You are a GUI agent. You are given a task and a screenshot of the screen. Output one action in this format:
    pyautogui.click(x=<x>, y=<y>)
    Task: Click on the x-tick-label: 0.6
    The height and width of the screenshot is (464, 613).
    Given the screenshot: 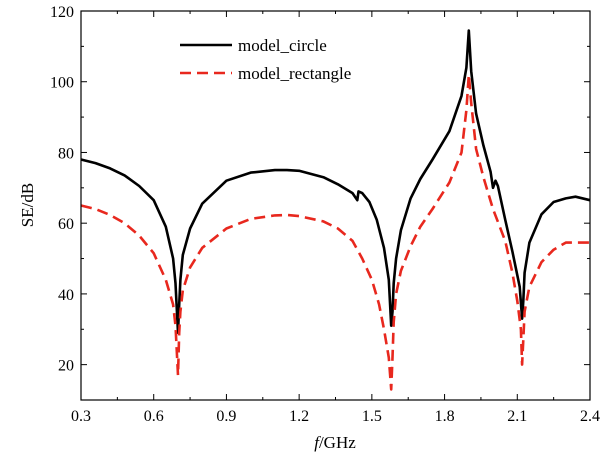 What is the action you would take?
    pyautogui.click(x=154, y=416)
    